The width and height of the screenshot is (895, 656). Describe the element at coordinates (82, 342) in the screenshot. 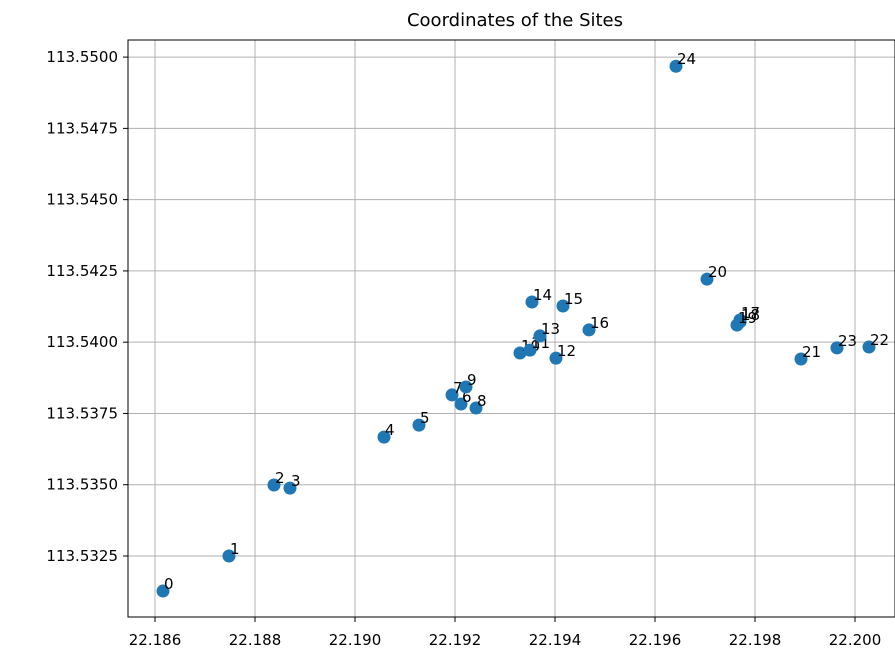

I see `y-tick-label: 113.5400` at that location.